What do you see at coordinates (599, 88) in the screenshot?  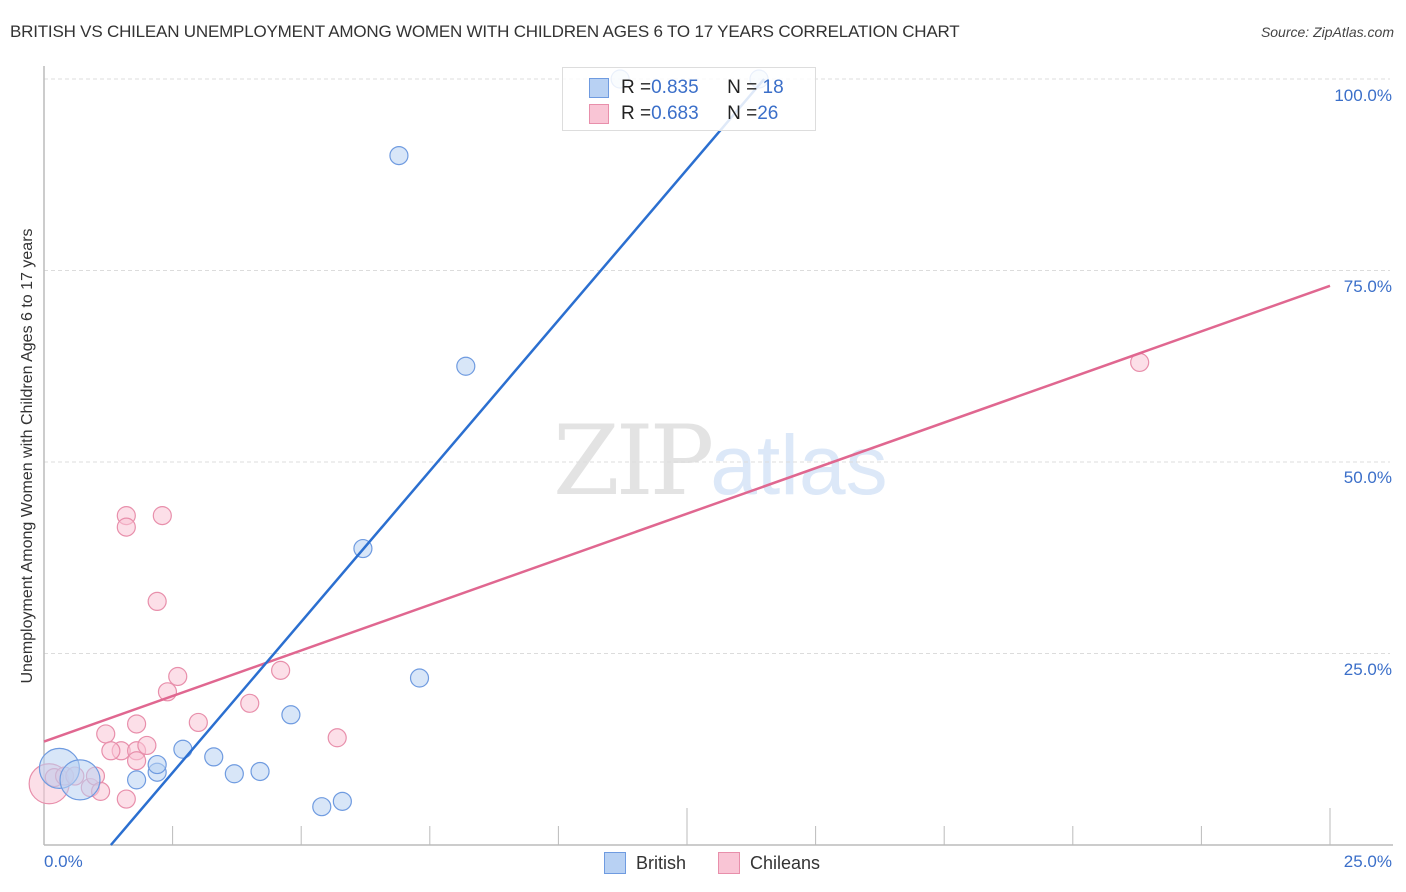 I see `british-swatch-icon` at bounding box center [599, 88].